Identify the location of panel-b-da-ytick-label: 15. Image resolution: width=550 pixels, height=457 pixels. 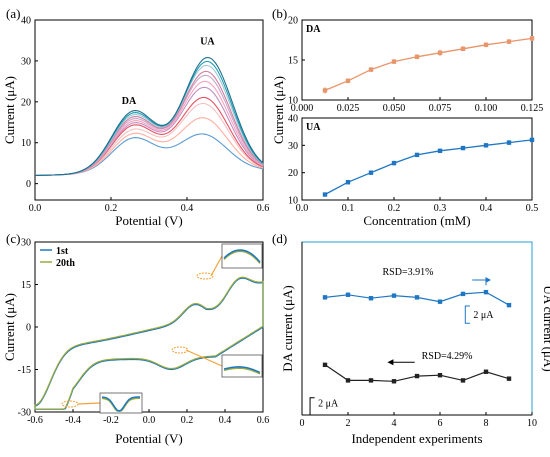
(293, 61).